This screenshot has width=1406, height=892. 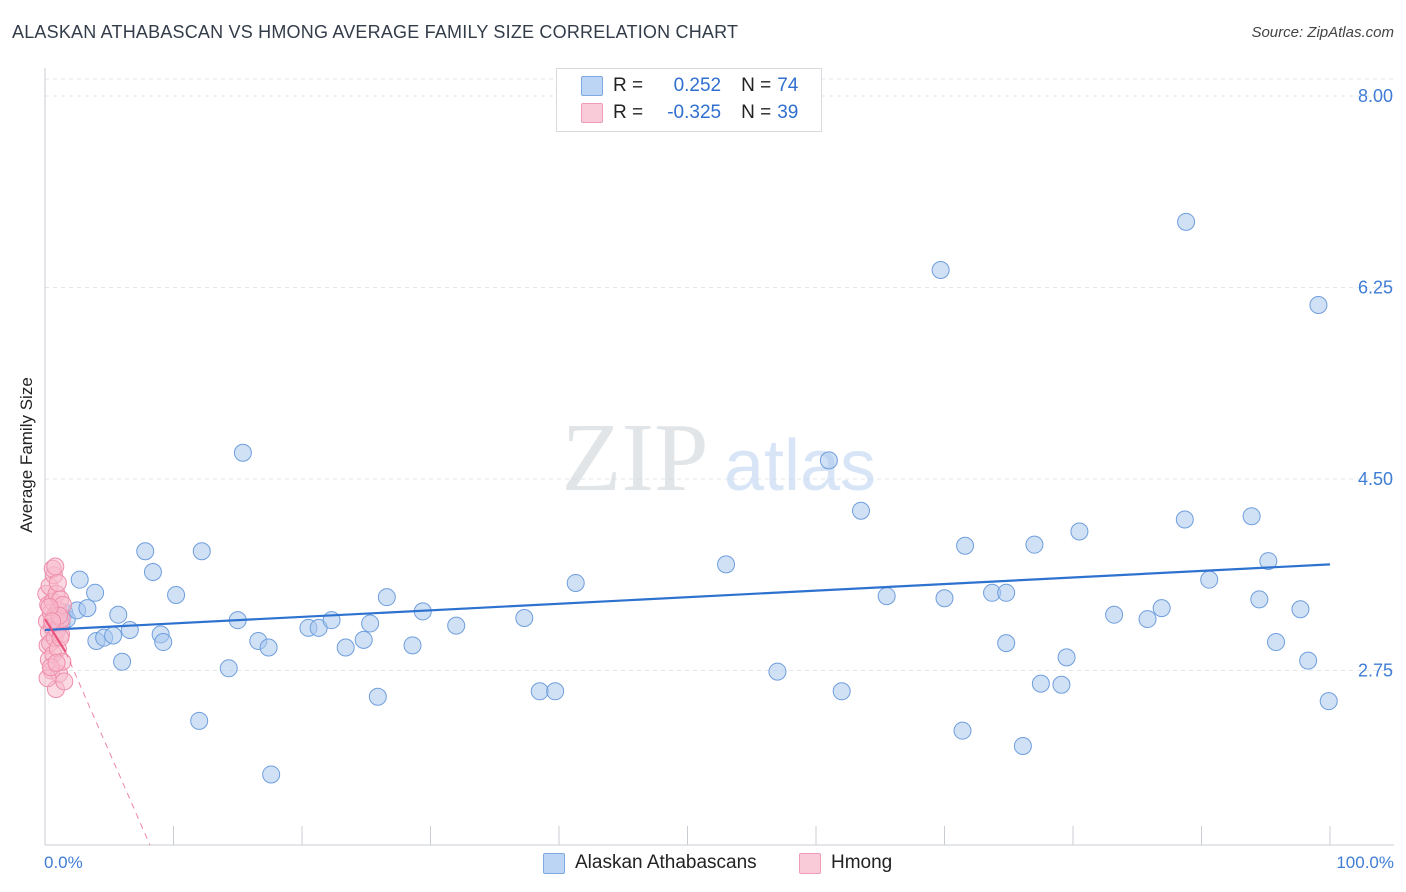 What do you see at coordinates (1375, 96) in the screenshot?
I see `y-tick-label: 8.00` at bounding box center [1375, 96].